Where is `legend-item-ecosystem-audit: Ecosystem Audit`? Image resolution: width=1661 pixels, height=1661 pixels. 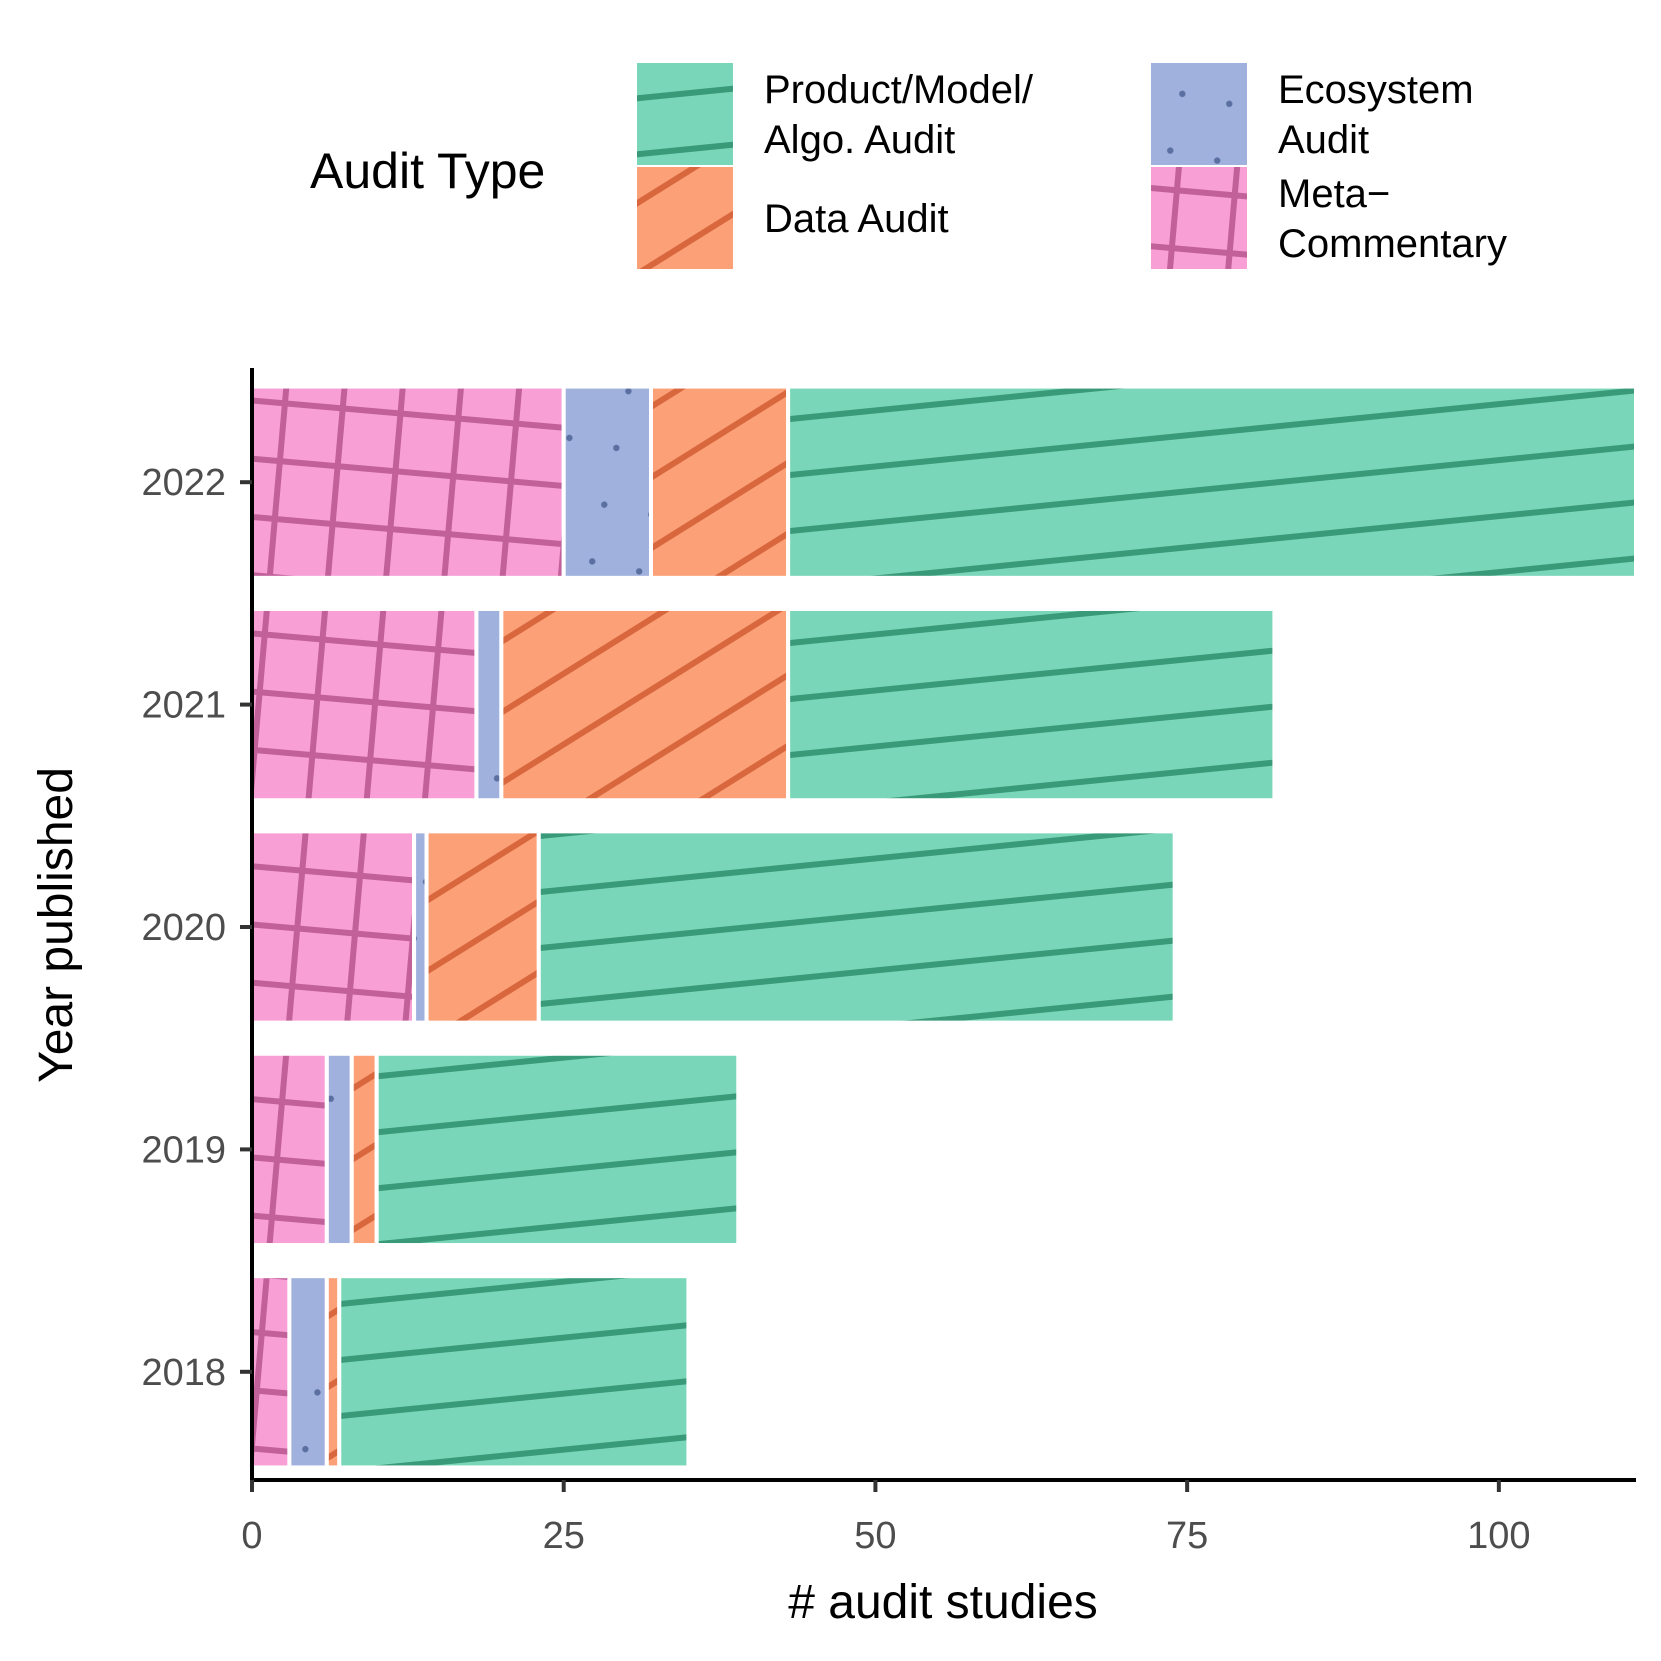
legend-item-ecosystem-audit: Ecosystem Audit is located at coordinates (1311, 114).